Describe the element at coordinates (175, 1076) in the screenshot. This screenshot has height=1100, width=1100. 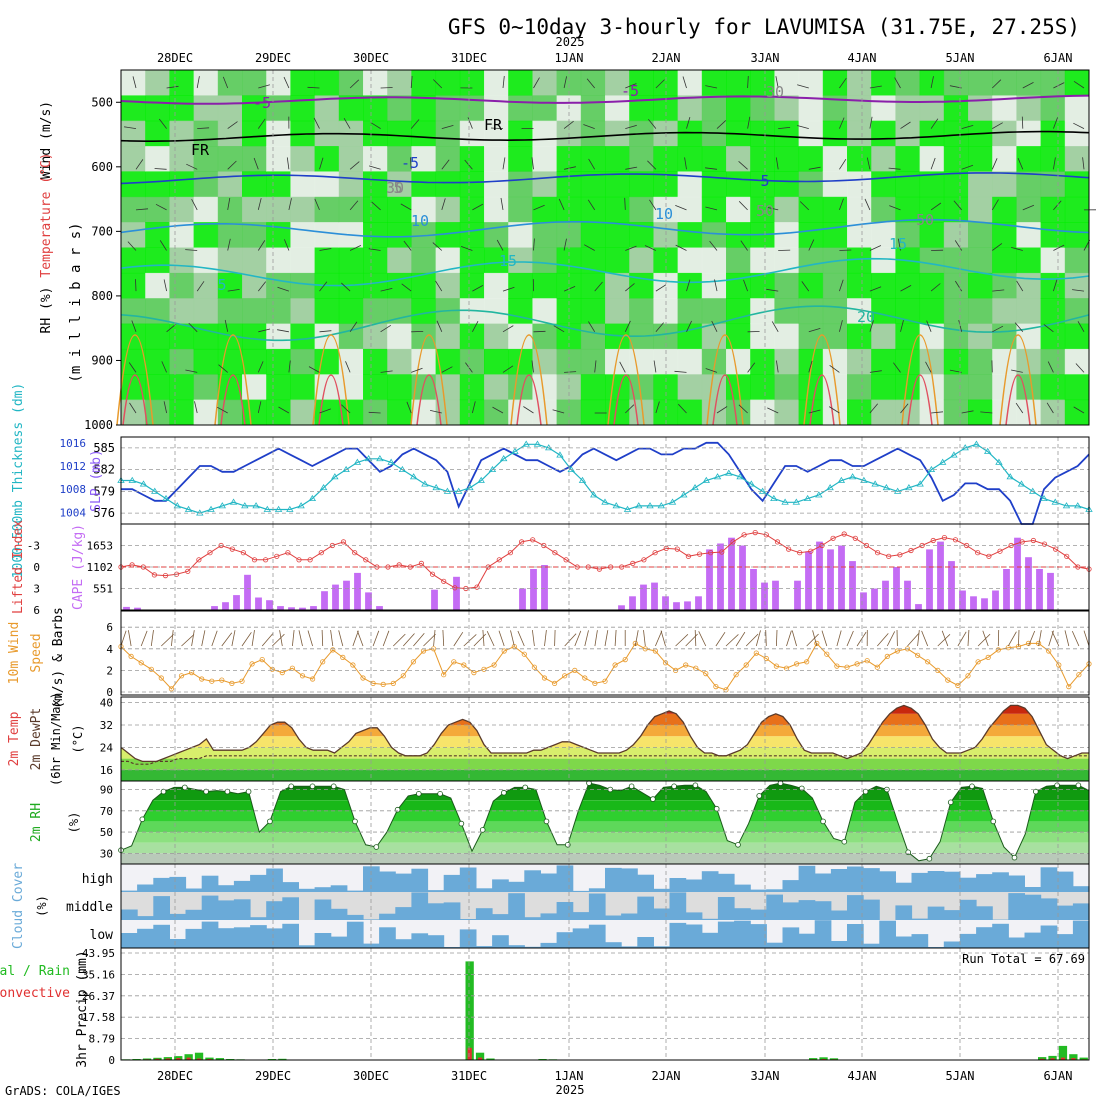
I see `day-label-bottom: 28DEC` at that location.